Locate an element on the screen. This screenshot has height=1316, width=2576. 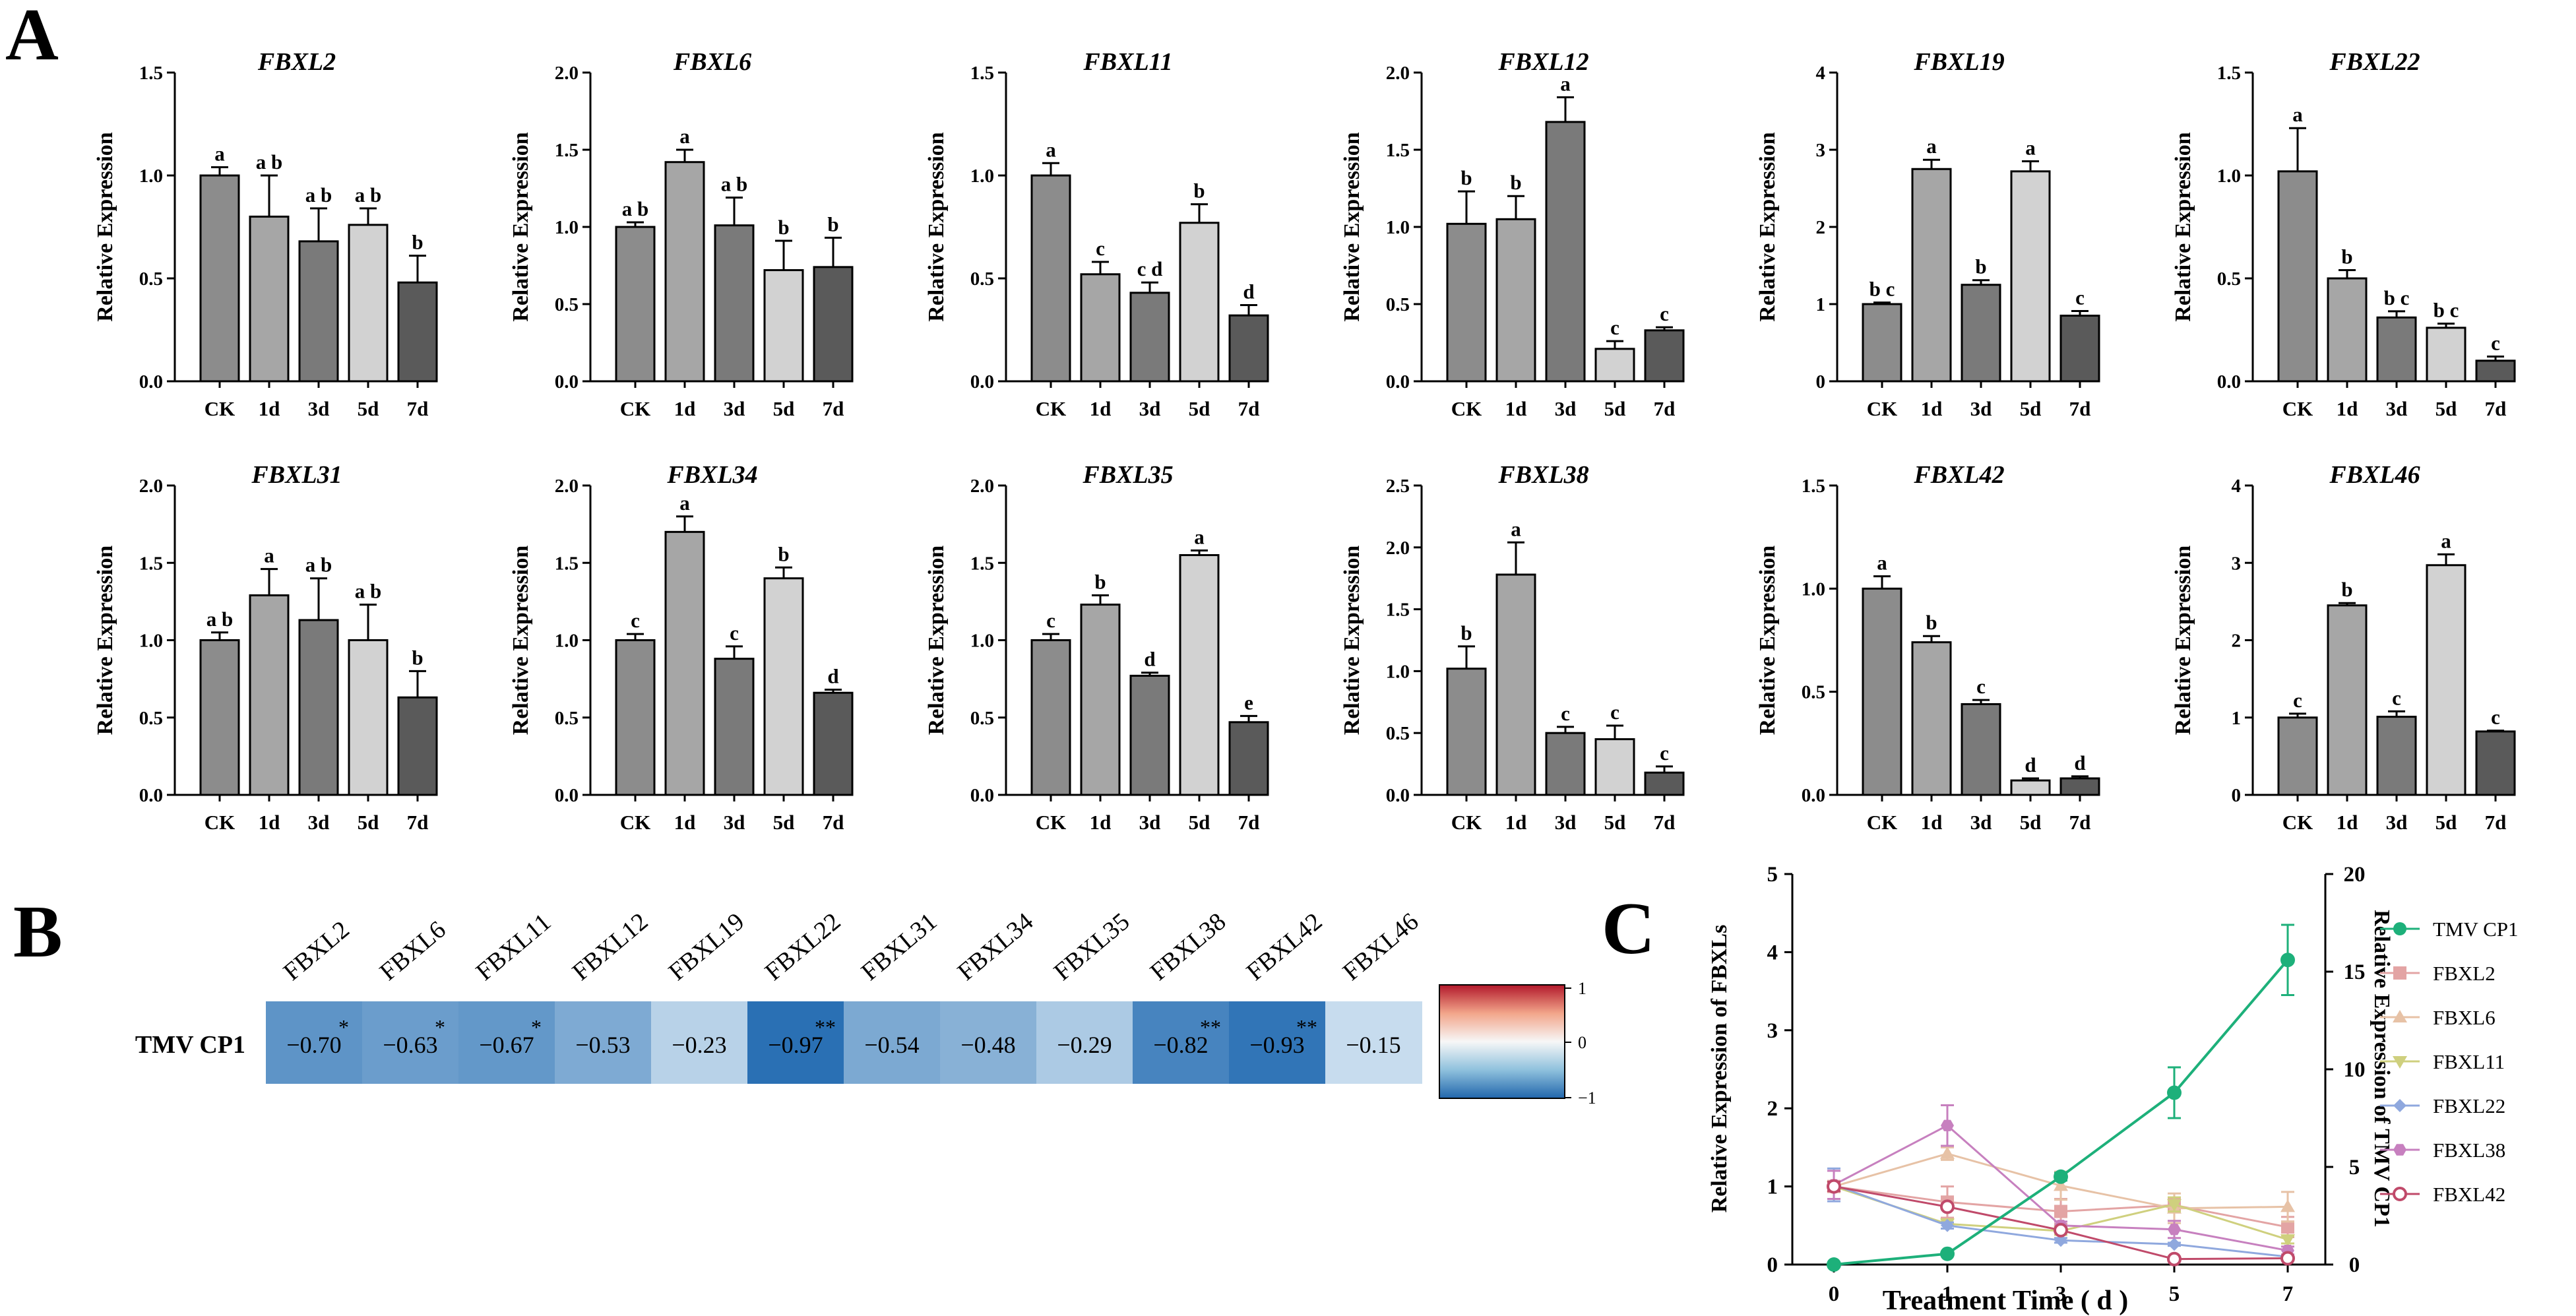
legend-label: TMV CP1 is located at coordinates (2476, 930).